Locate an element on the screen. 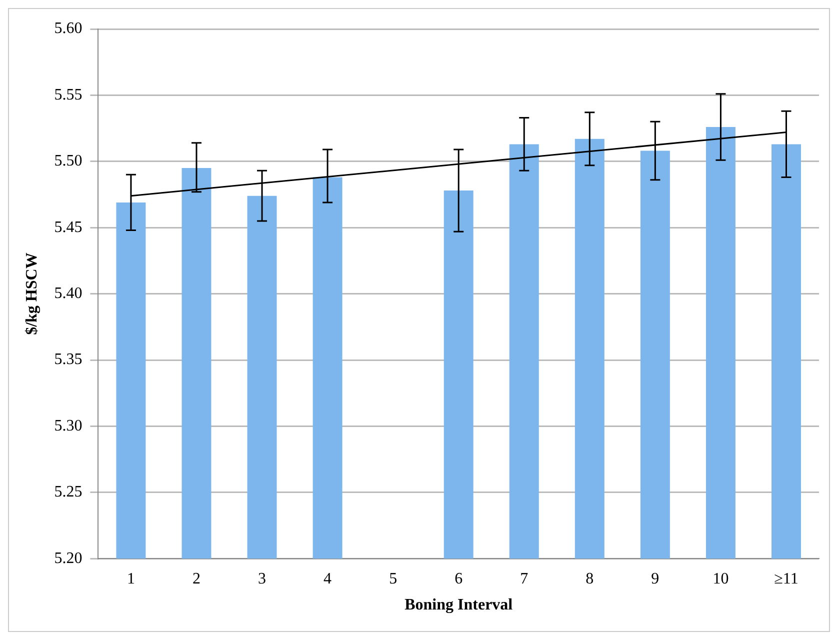 This screenshot has height=641, width=838. x-tick-label: 3 is located at coordinates (262, 579).